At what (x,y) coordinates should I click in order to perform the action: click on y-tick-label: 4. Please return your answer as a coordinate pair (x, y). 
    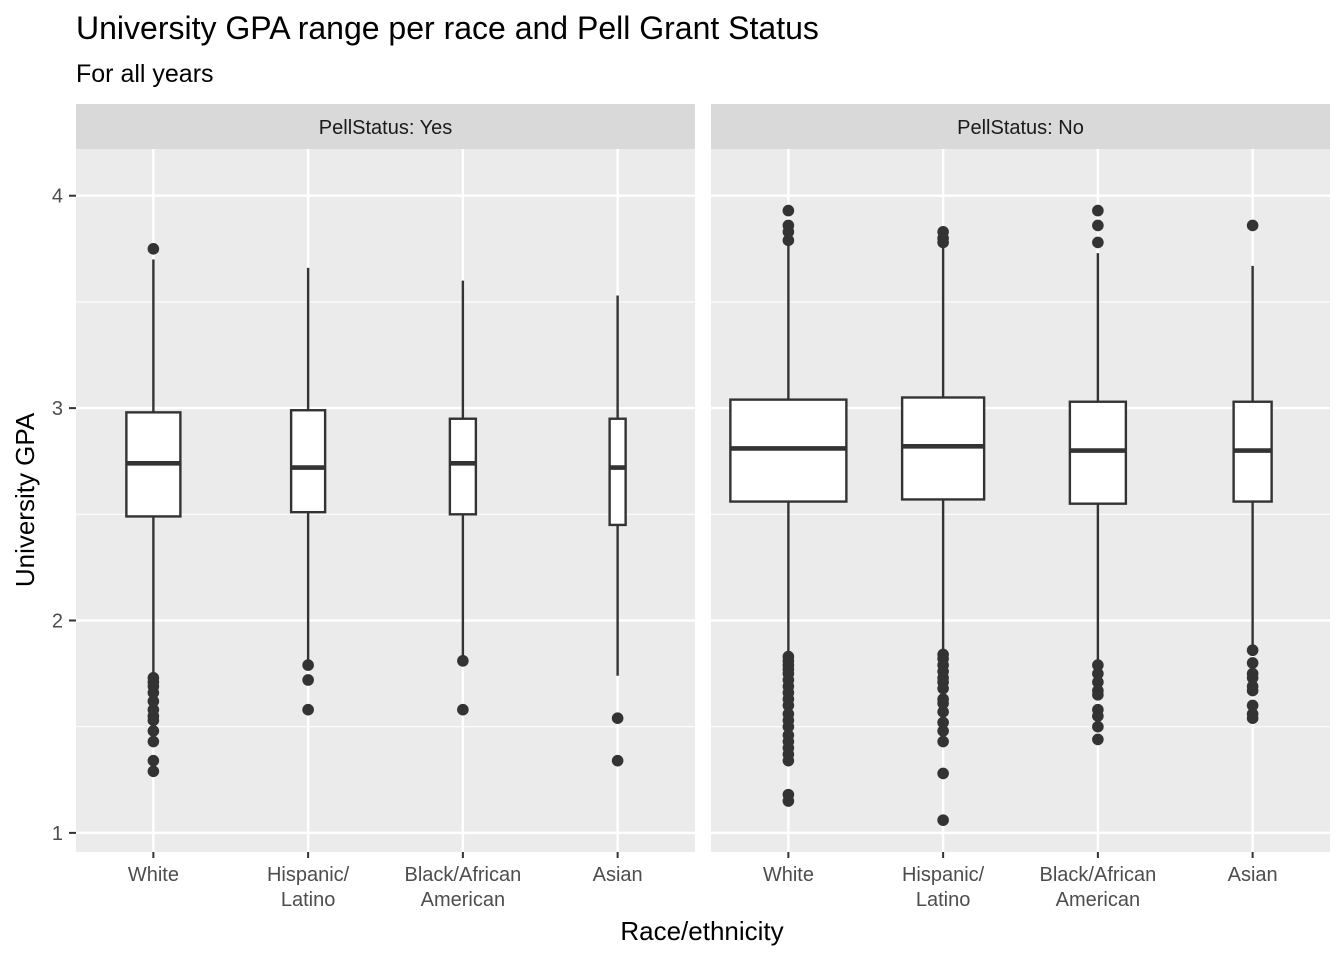
    Looking at the image, I should click on (57, 197).